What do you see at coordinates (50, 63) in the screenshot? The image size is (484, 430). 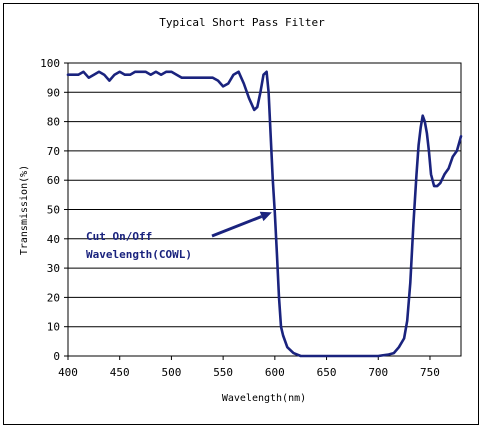 I see `y-tick-label-100: 100` at bounding box center [50, 63].